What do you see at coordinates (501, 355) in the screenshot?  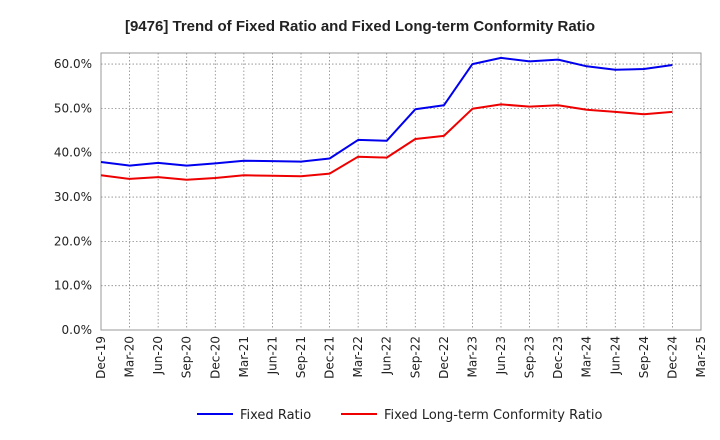 I see `x-tick-label: Jun-23` at bounding box center [501, 355].